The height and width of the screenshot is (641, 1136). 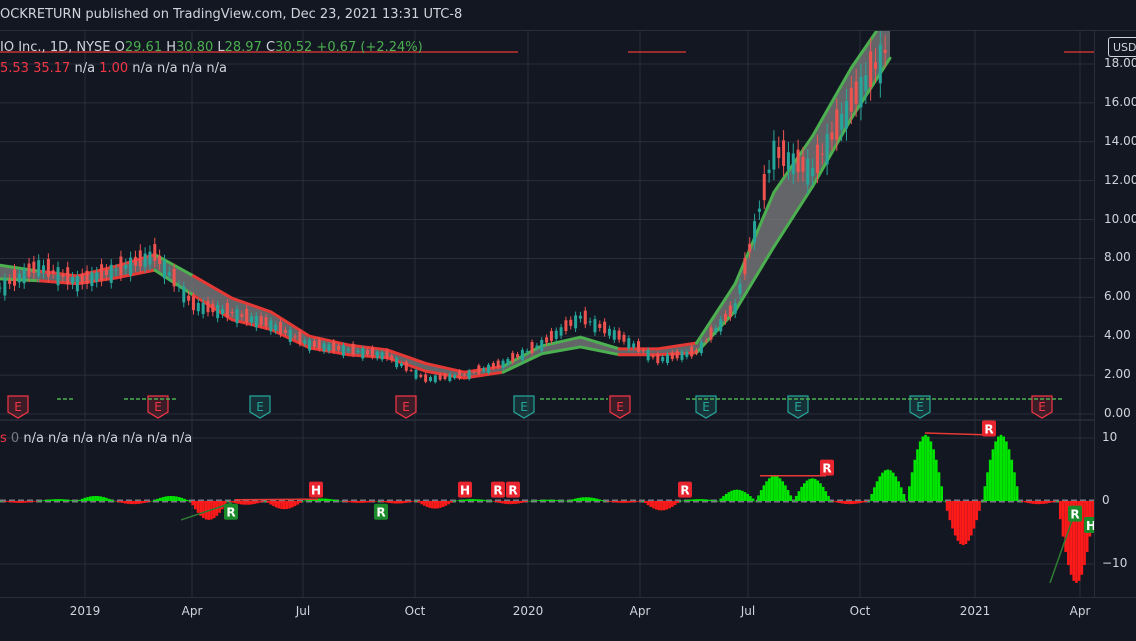 I want to click on time-tick-label: Jul, so click(x=303, y=611).